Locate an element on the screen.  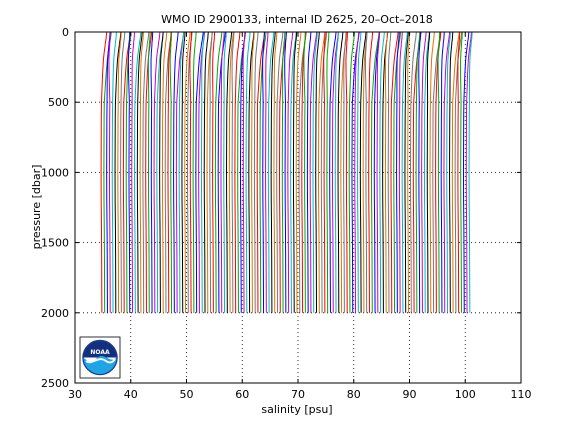
logo-wave-crest is located at coordinates (100, 361).